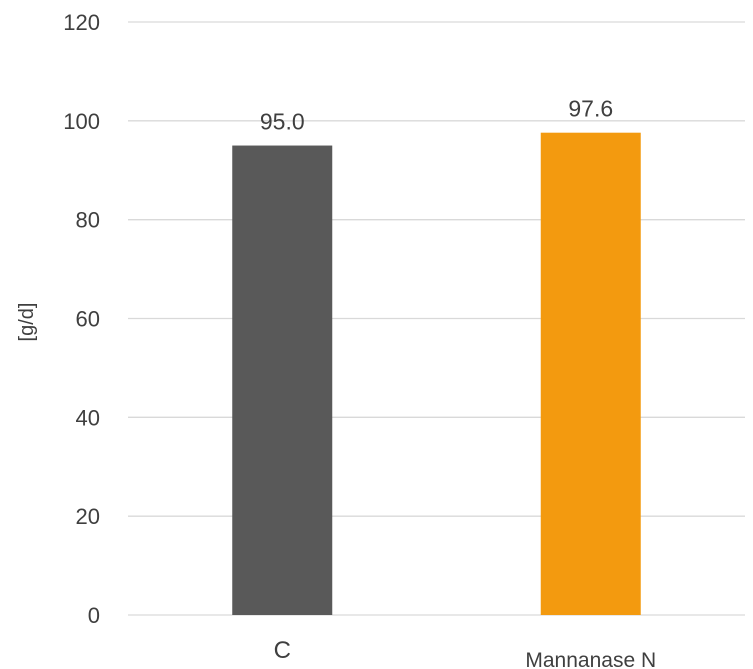 This screenshot has width=753, height=669. What do you see at coordinates (436, 115) in the screenshot?
I see `data-labels: 95.0 97.6` at bounding box center [436, 115].